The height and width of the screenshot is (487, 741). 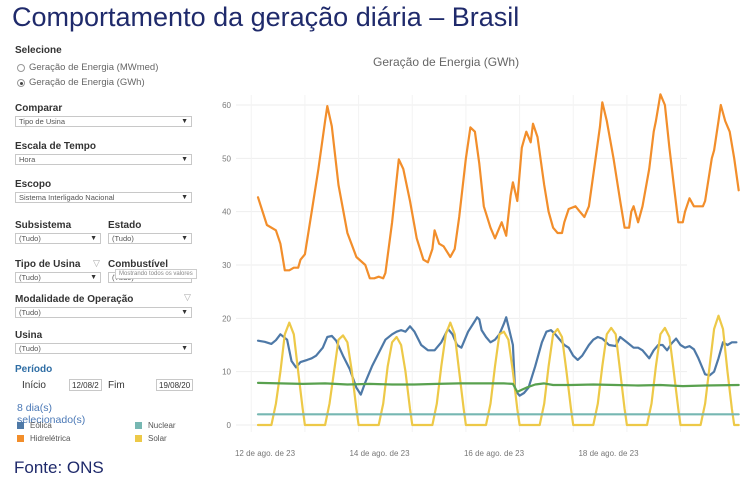 I want to click on x-tick-label: 16 de ago. de 23, so click(x=494, y=453).